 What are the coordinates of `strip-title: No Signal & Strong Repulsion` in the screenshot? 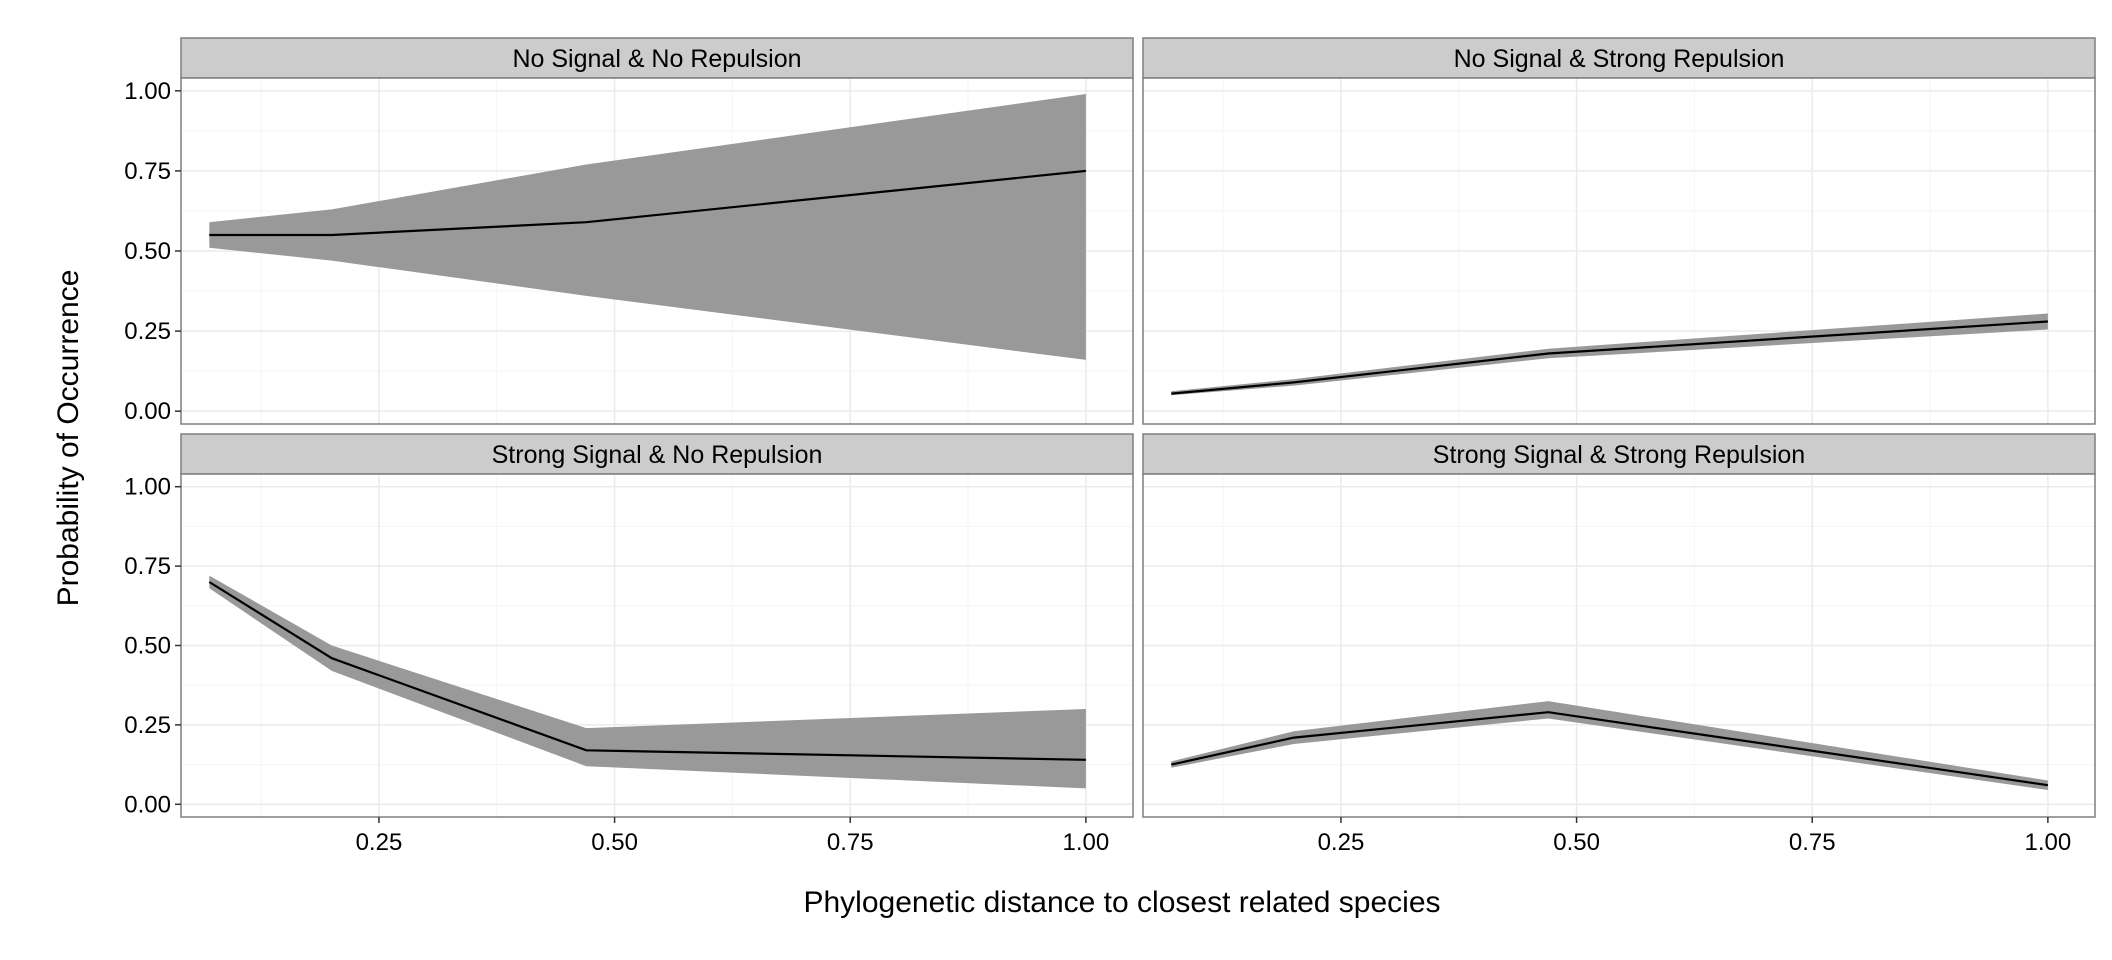 It's located at (1619, 59).